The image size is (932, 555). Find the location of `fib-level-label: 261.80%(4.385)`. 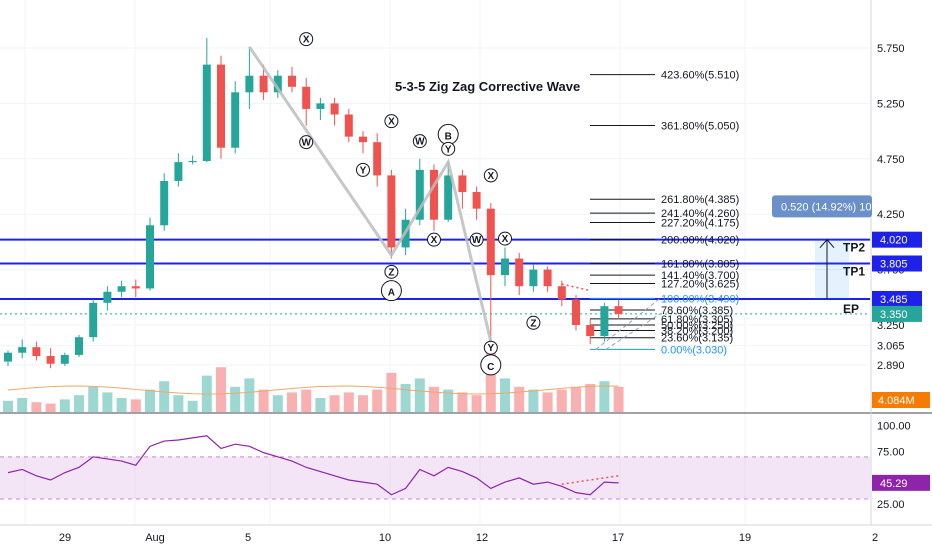

fib-level-label: 261.80%(4.385) is located at coordinates (700, 200).